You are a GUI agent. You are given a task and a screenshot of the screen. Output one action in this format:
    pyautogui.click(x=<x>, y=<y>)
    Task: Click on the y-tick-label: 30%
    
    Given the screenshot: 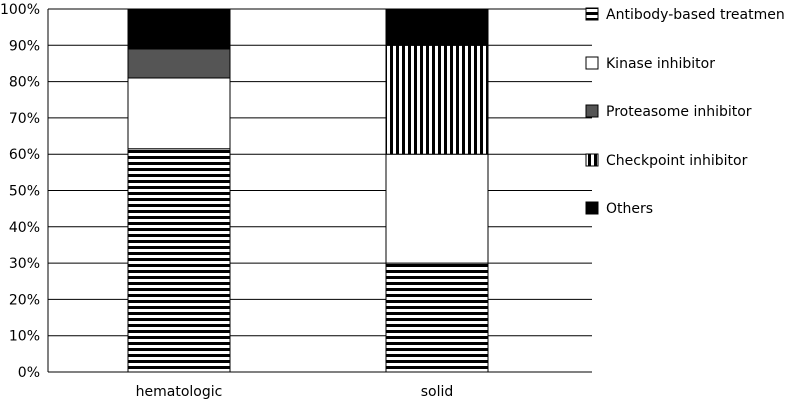 What is the action you would take?
    pyautogui.click(x=24, y=264)
    